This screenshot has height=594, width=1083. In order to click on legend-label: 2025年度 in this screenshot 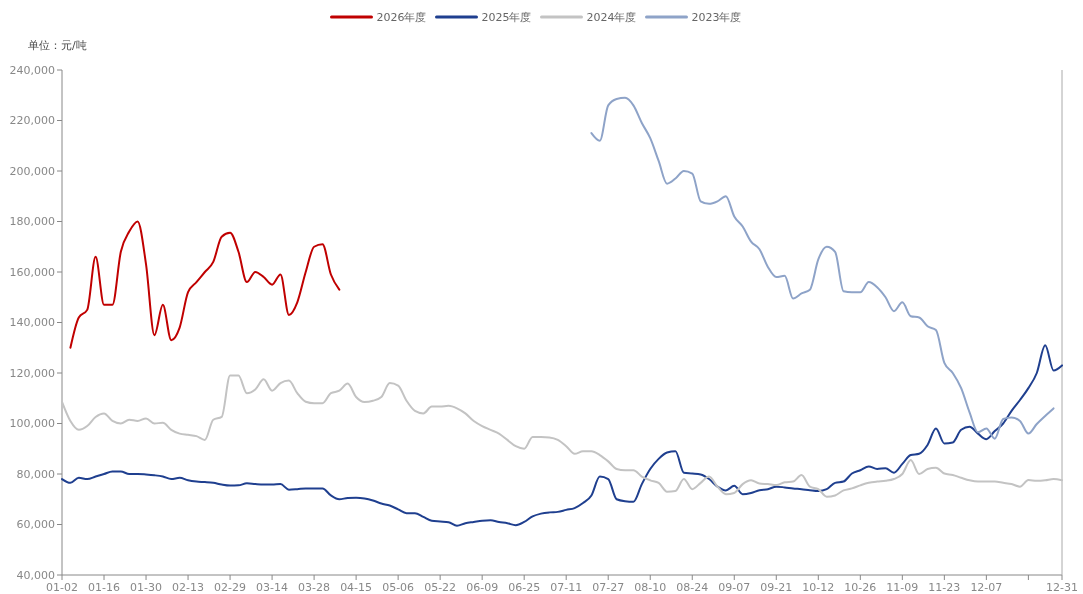, I will do `click(506, 17)`.